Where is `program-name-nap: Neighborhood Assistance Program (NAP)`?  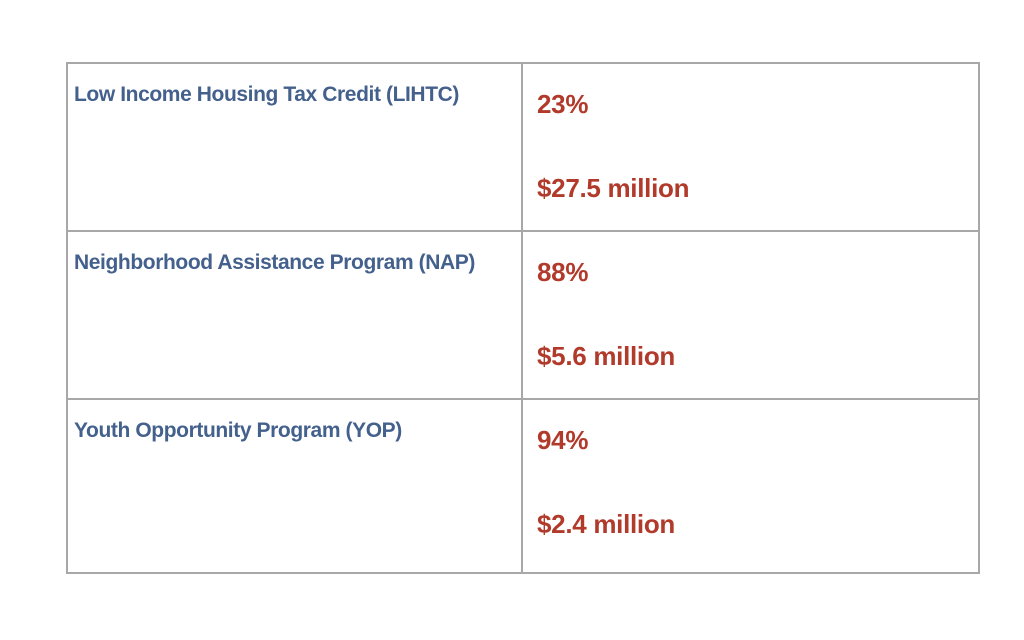
program-name-nap: Neighborhood Assistance Program (NAP) is located at coordinates (295, 316).